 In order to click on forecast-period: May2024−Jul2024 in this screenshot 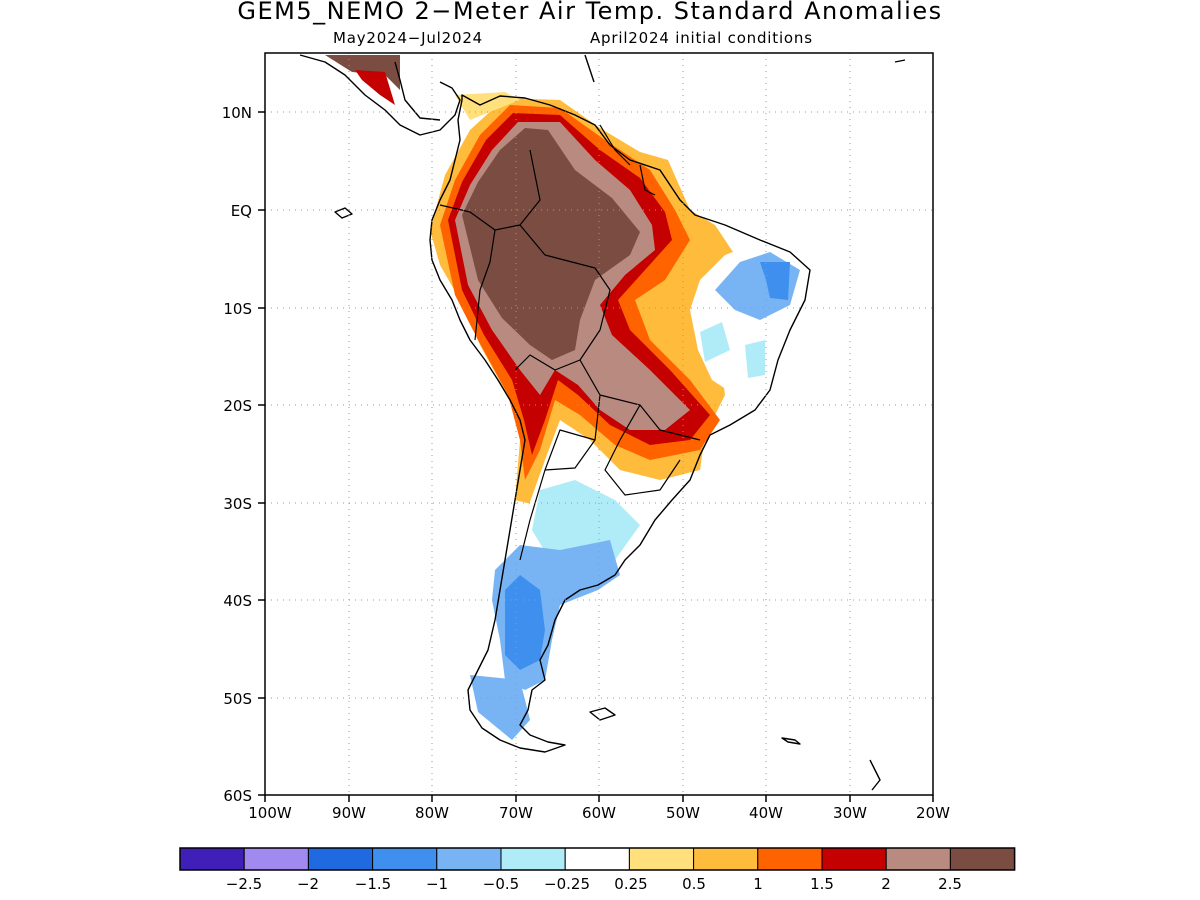, I will do `click(408, 38)`.